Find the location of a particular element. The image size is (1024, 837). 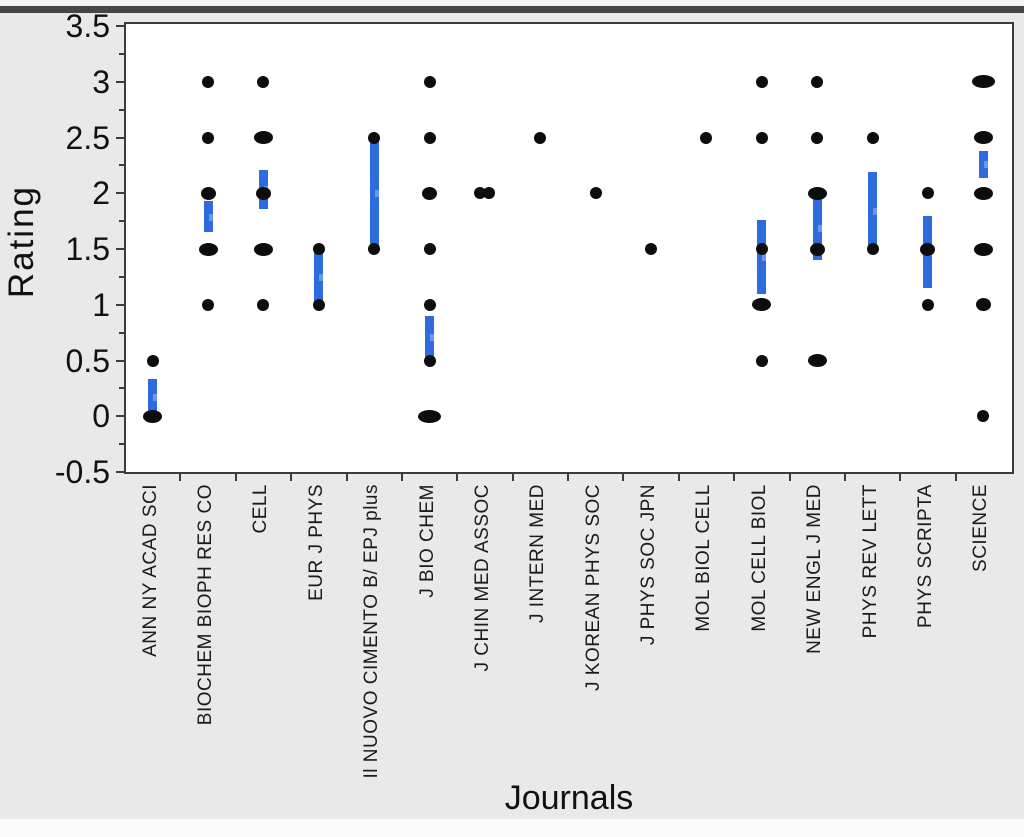

x-category-label-text: PHYS REV LETT is located at coordinates (870, 561).